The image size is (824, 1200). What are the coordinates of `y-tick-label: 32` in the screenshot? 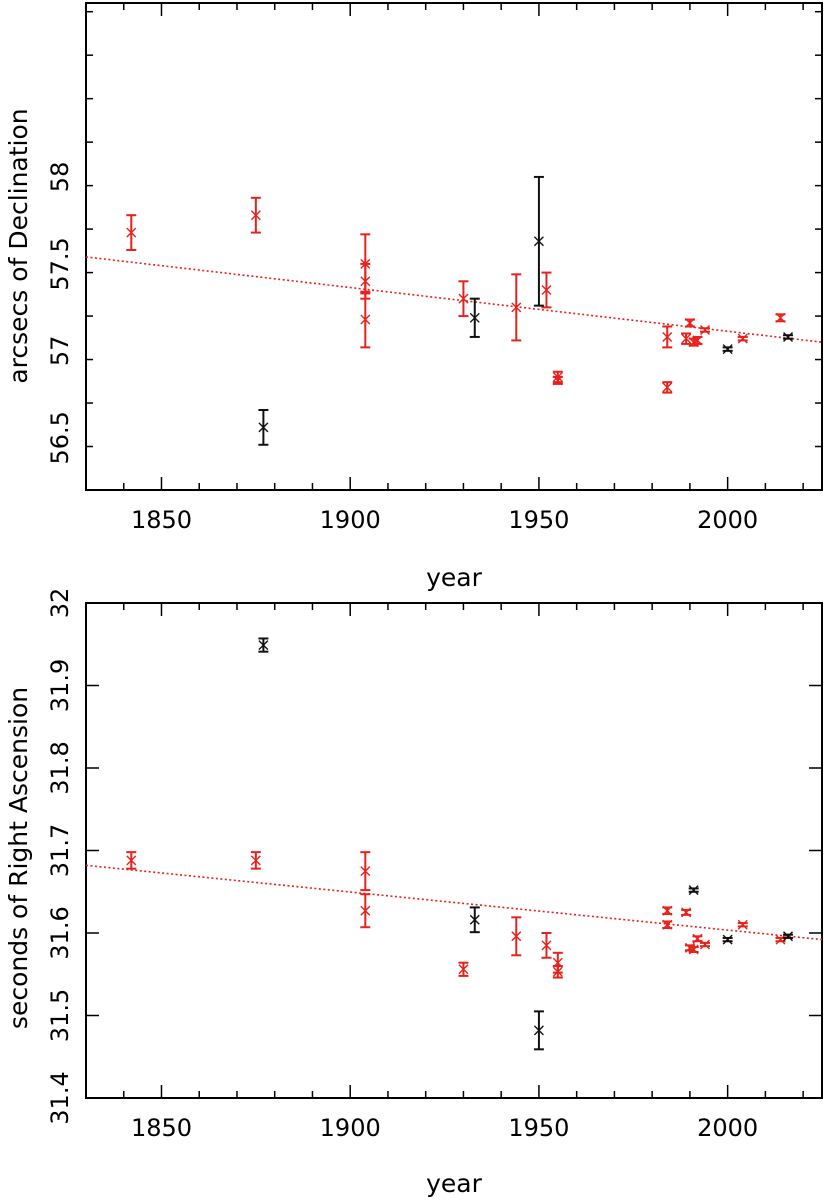 It's located at (60, 603).